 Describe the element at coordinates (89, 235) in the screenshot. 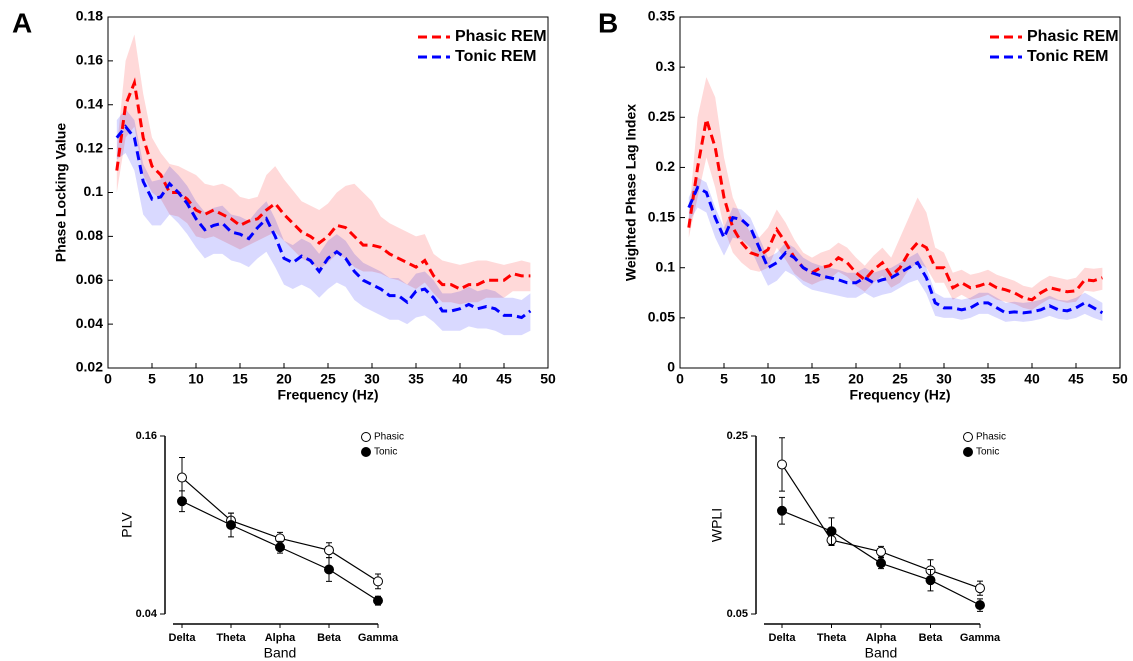

I see `y-tick-label: 0.08` at that location.